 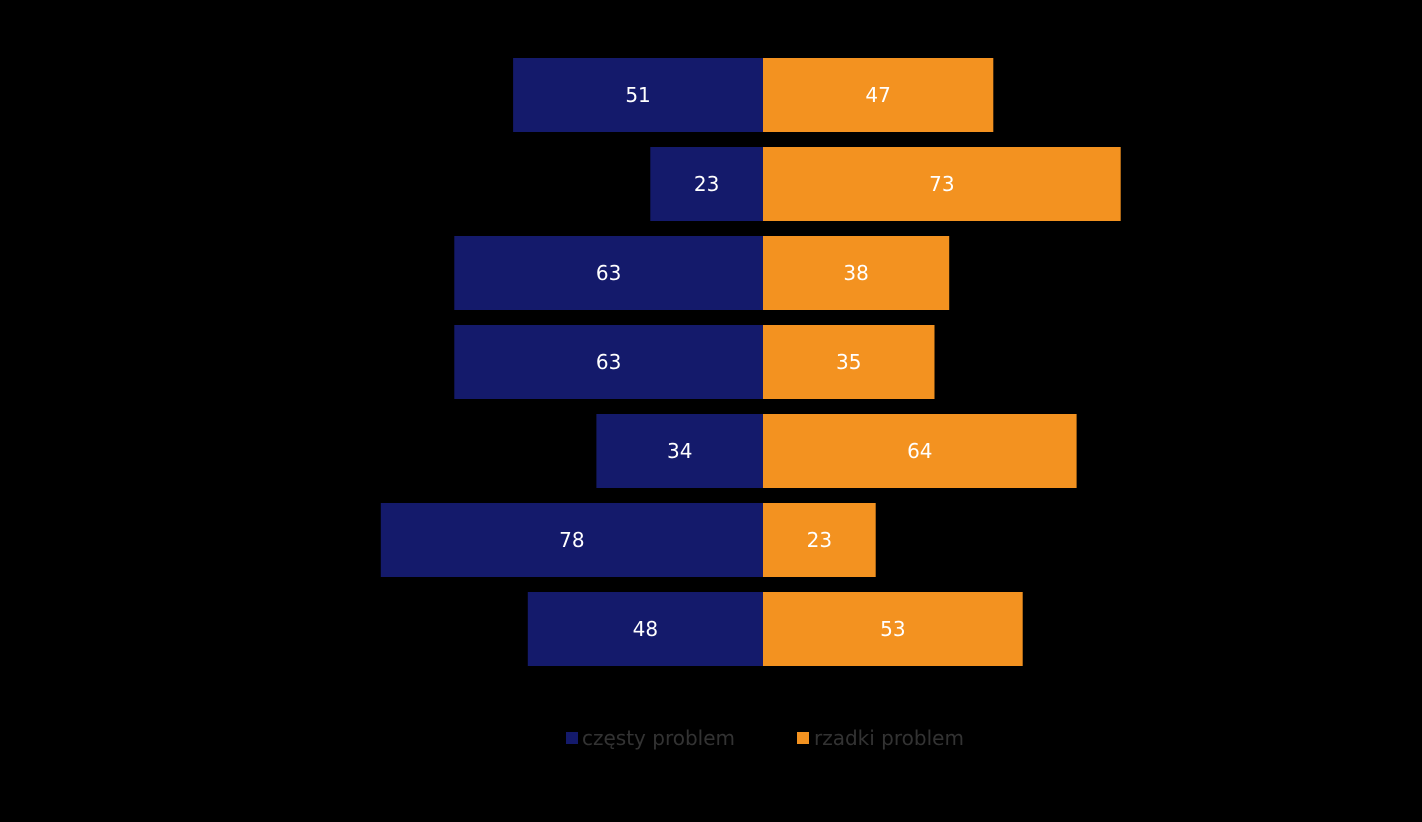 What do you see at coordinates (765, 738) in the screenshot?
I see `legend: częsty problem rzadki problem` at bounding box center [765, 738].